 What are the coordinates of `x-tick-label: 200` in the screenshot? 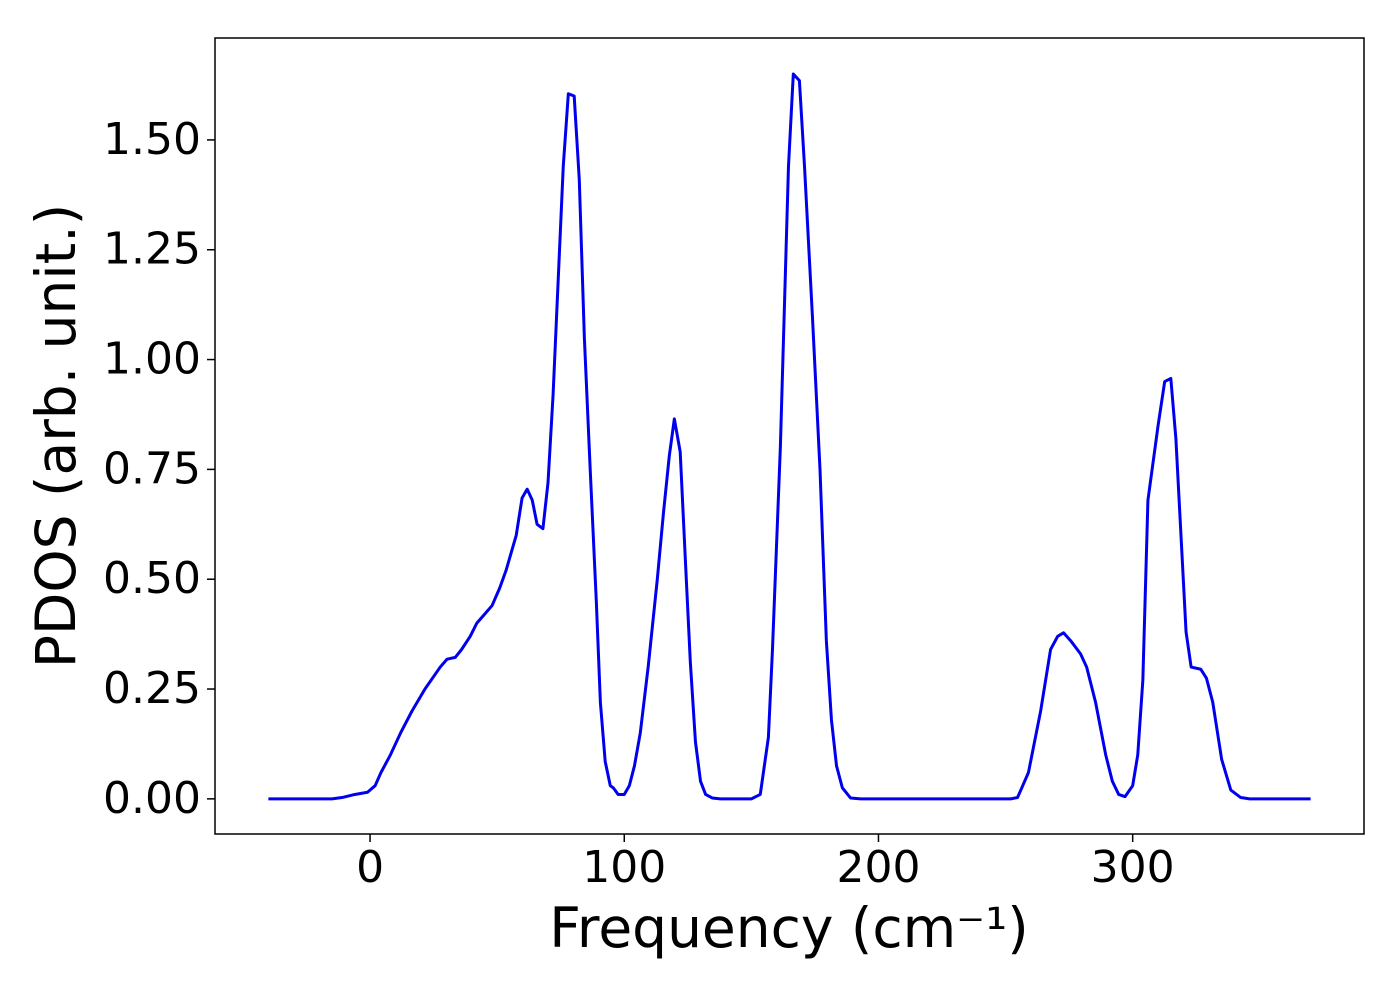 It's located at (878, 867).